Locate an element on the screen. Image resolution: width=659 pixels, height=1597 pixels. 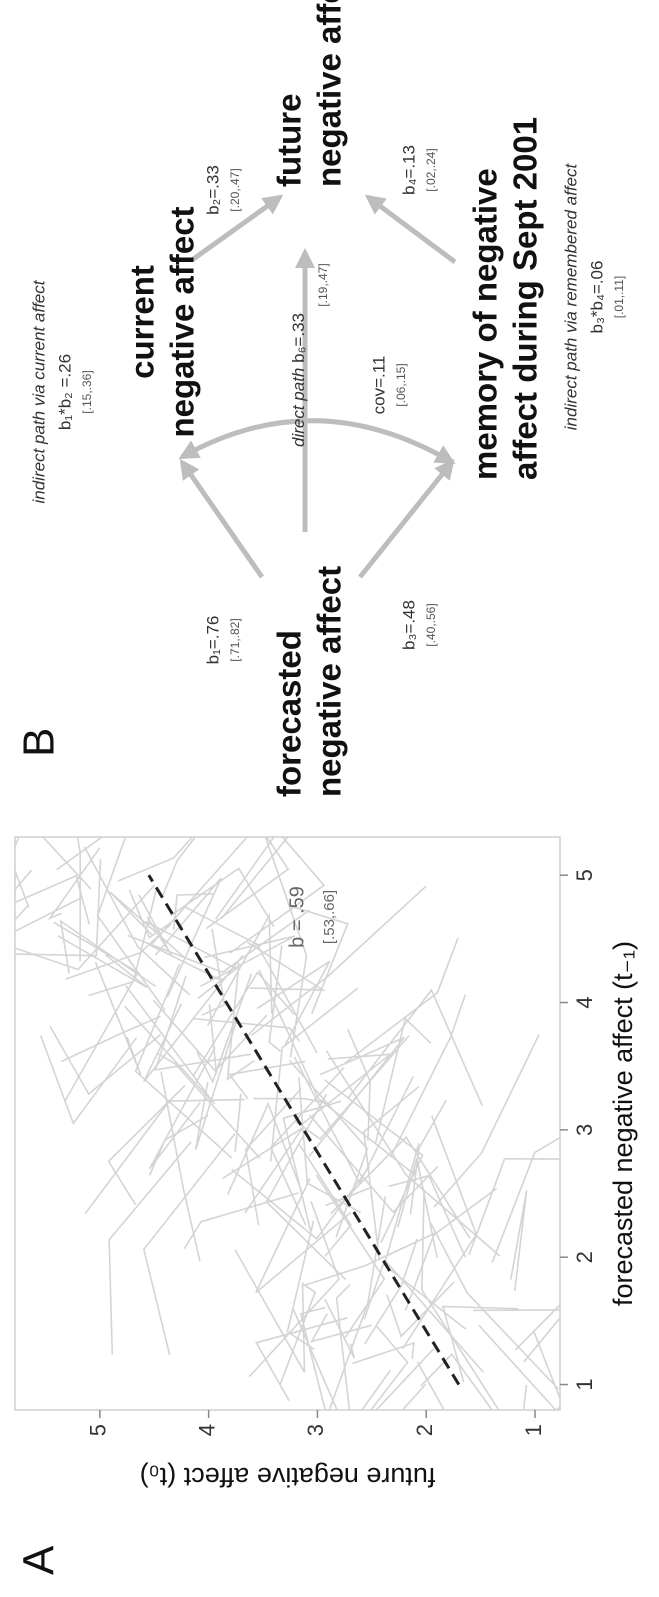
annotation: b = .59 is located at coordinates (297, 917).